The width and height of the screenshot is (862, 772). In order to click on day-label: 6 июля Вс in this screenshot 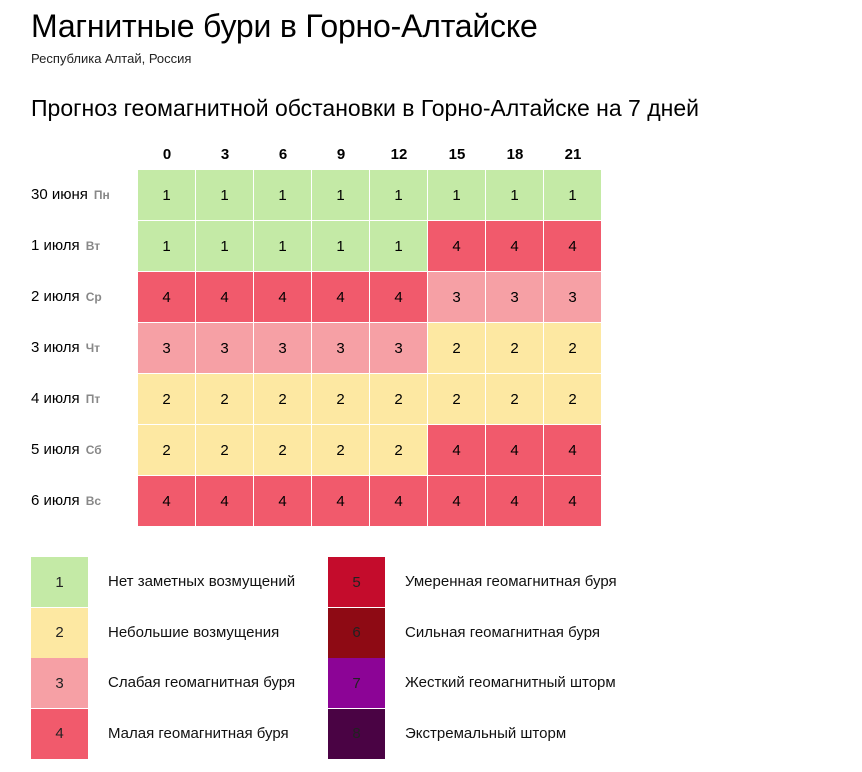, I will do `click(66, 501)`.